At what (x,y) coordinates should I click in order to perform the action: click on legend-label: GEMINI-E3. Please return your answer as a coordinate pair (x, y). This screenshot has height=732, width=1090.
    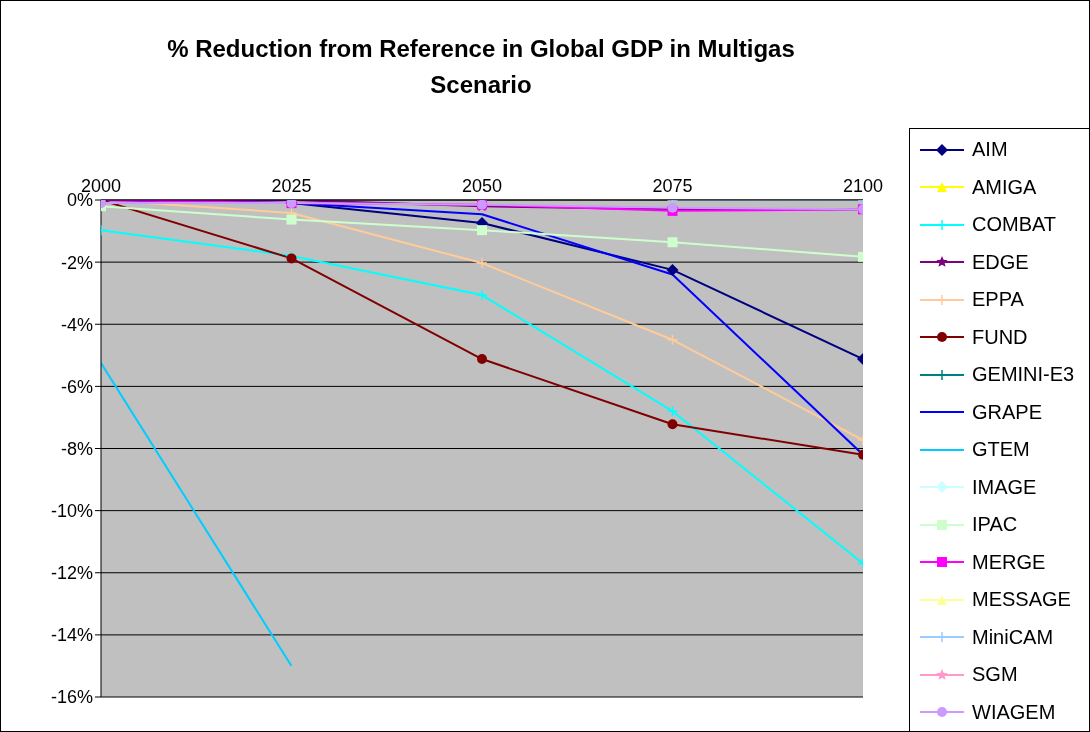
    Looking at the image, I should click on (1023, 375).